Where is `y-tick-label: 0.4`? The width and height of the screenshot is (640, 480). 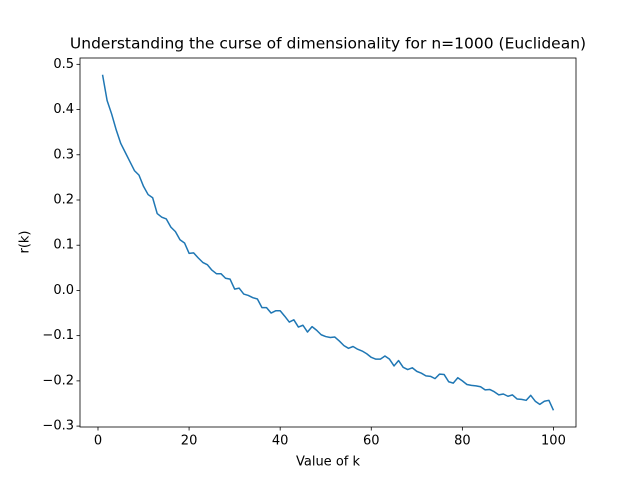 y-tick-label: 0.4 is located at coordinates (63, 109).